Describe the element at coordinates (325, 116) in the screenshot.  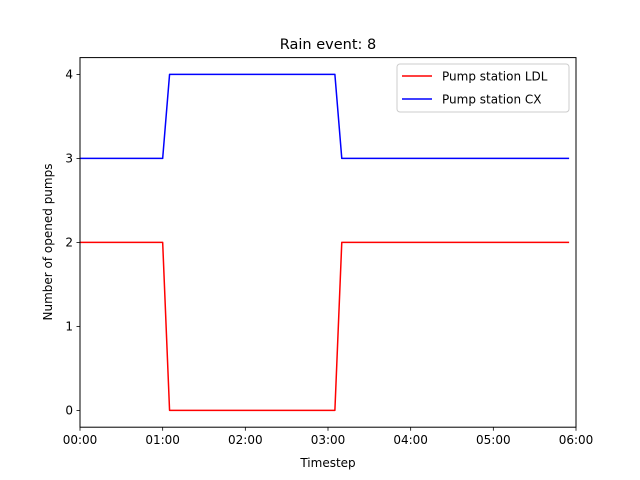
I see `series-line-cx` at that location.